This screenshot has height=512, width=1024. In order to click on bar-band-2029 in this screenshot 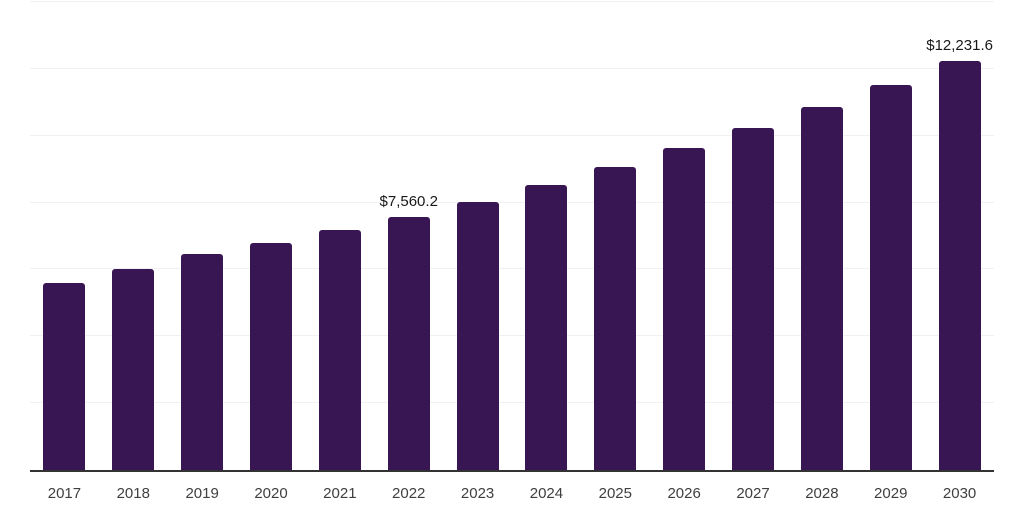, I will do `click(890, 236)`.